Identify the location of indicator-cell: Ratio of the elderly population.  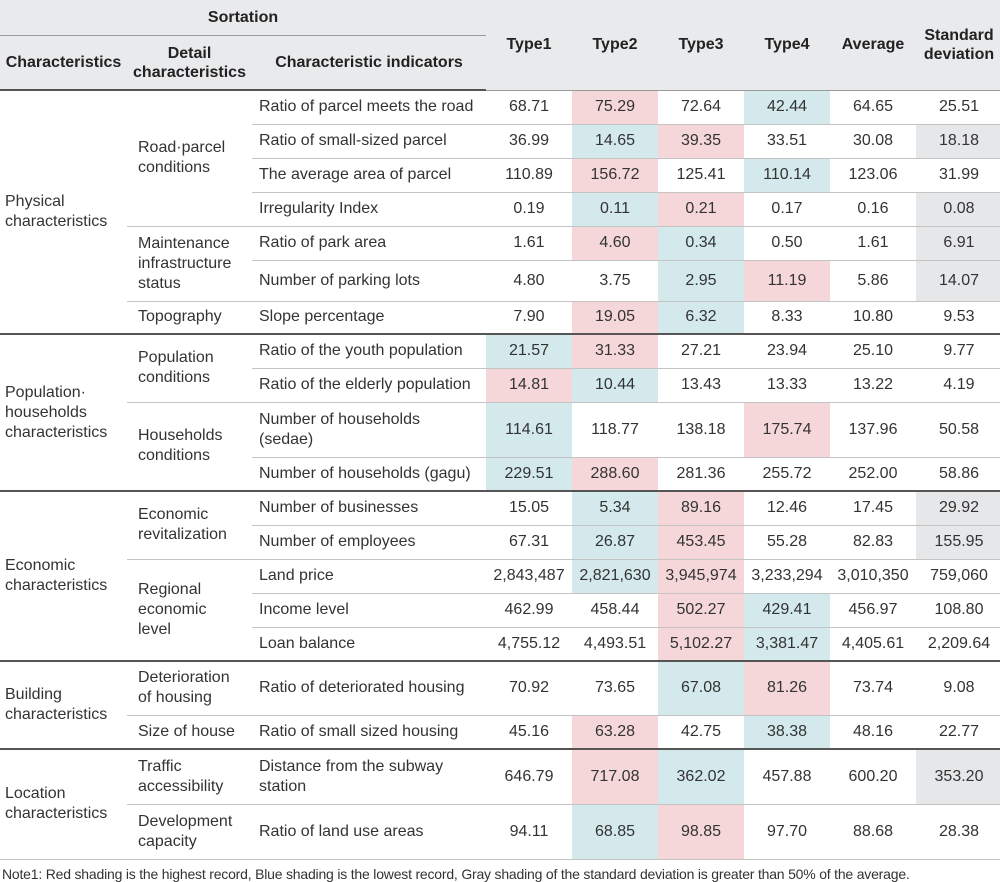
(369, 385).